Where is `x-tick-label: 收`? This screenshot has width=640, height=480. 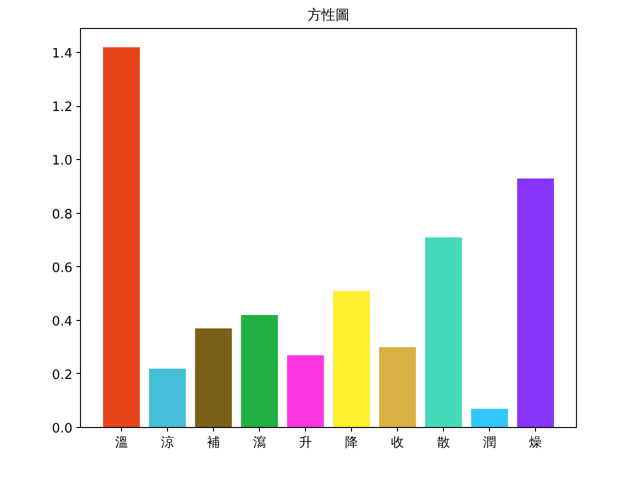
x-tick-label: 收 is located at coordinates (397, 443).